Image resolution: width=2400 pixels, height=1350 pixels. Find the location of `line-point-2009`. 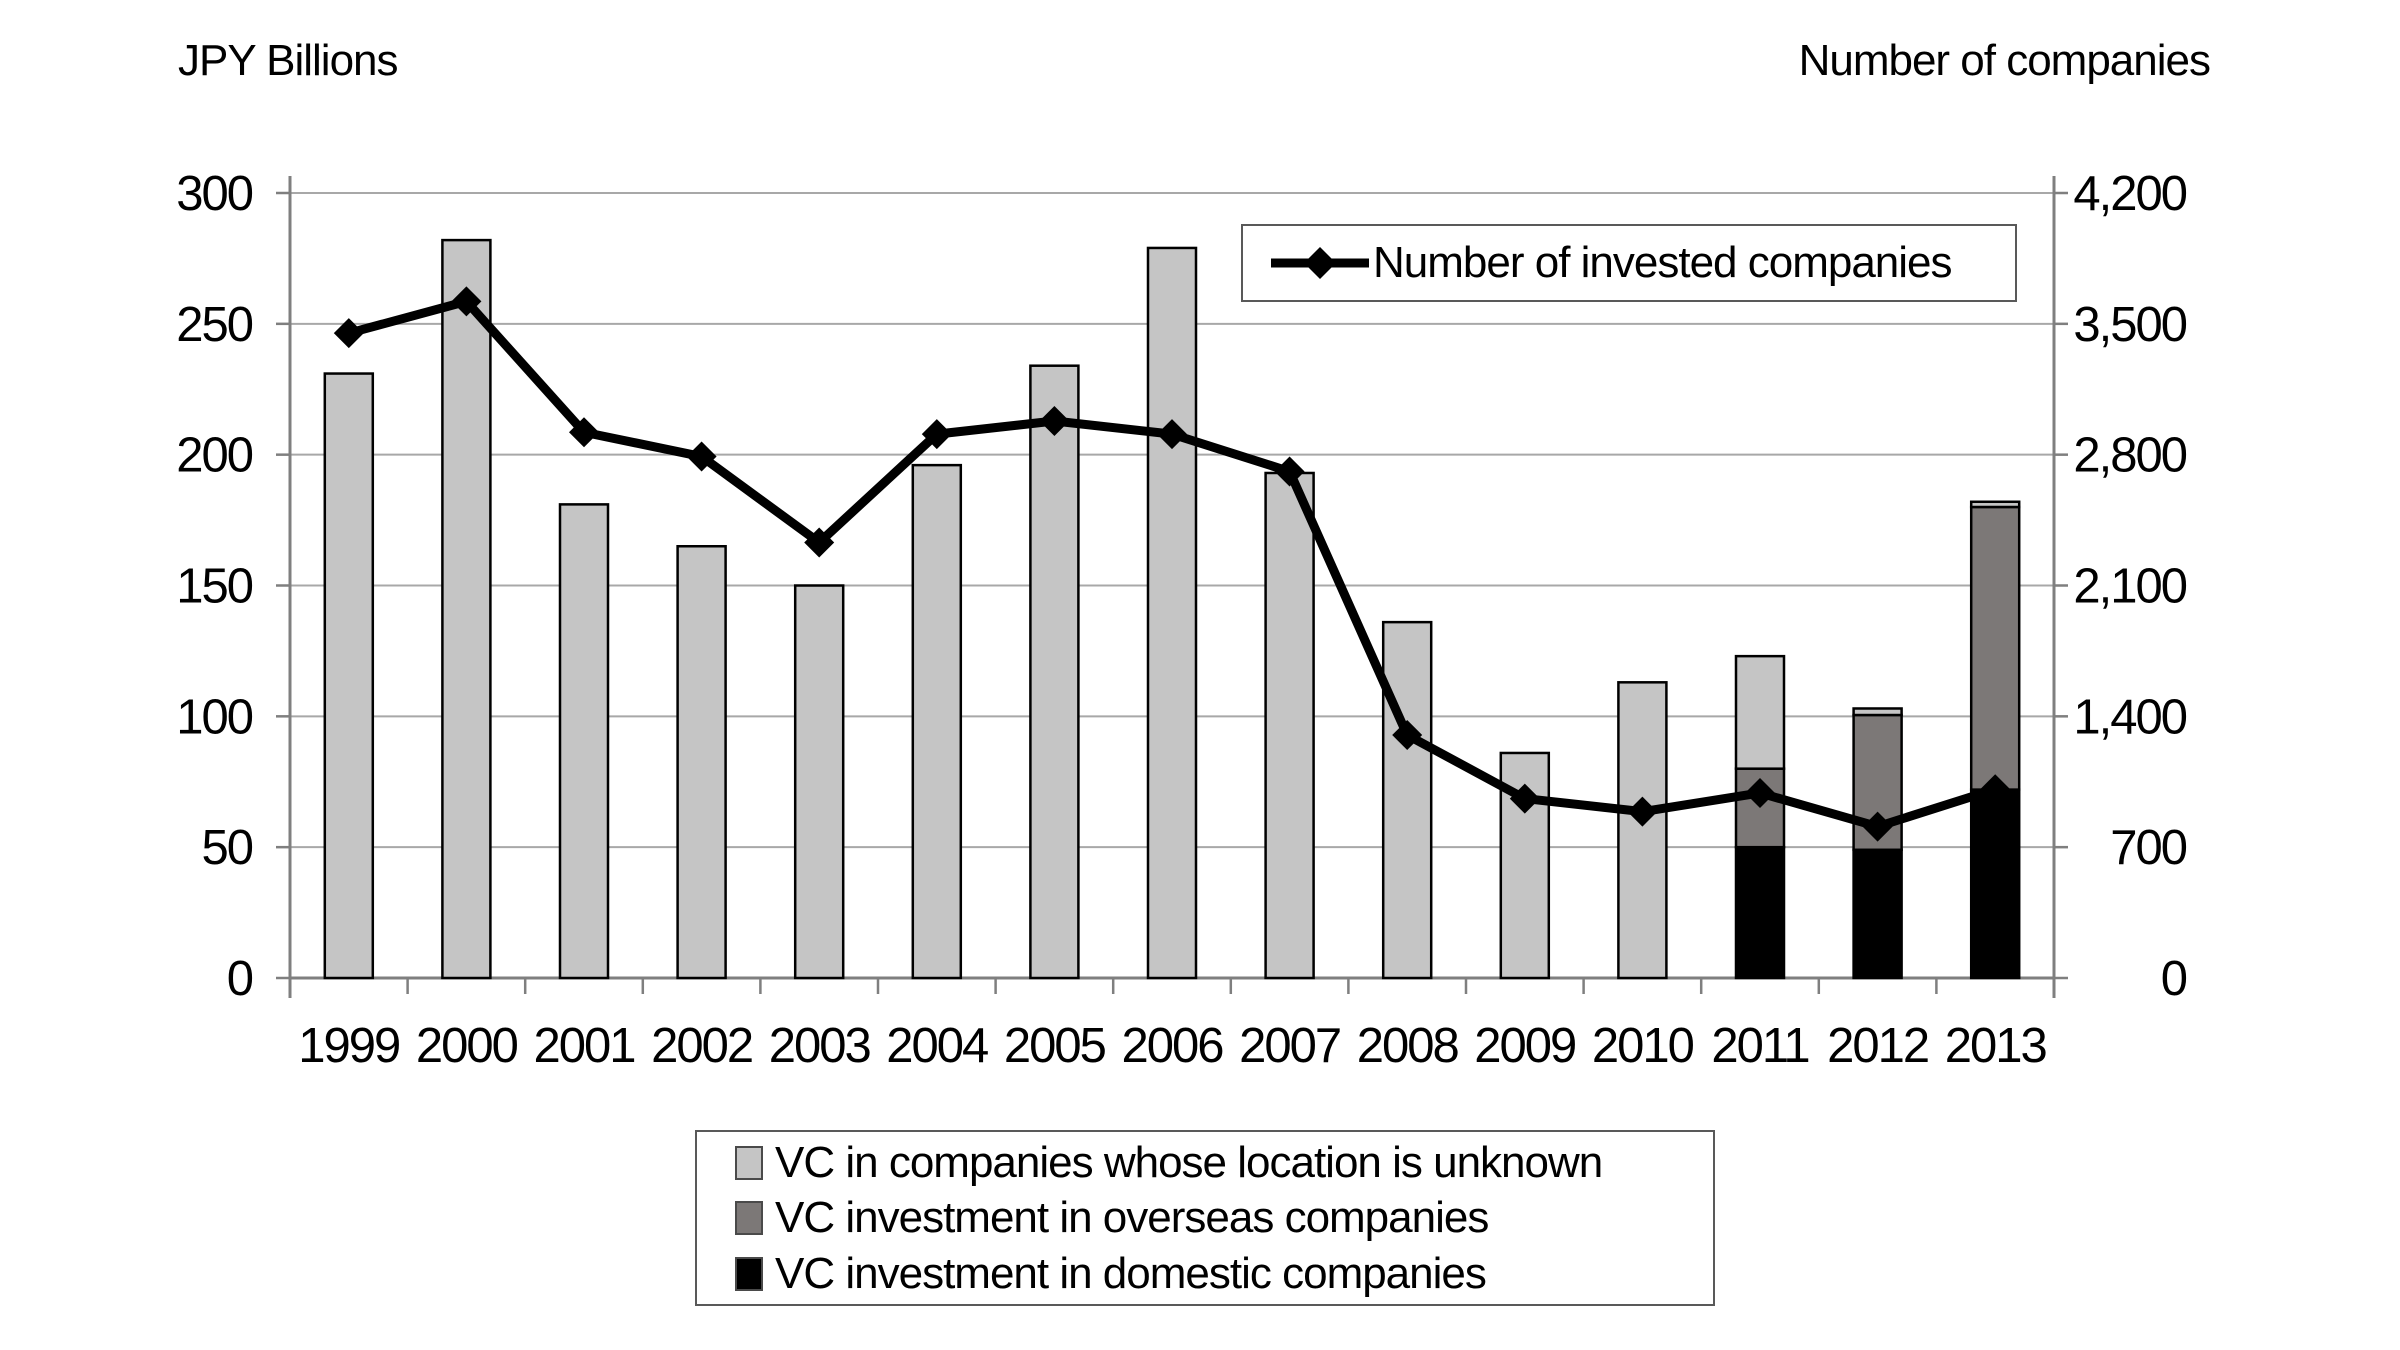

line-point-2009 is located at coordinates (1524, 798).